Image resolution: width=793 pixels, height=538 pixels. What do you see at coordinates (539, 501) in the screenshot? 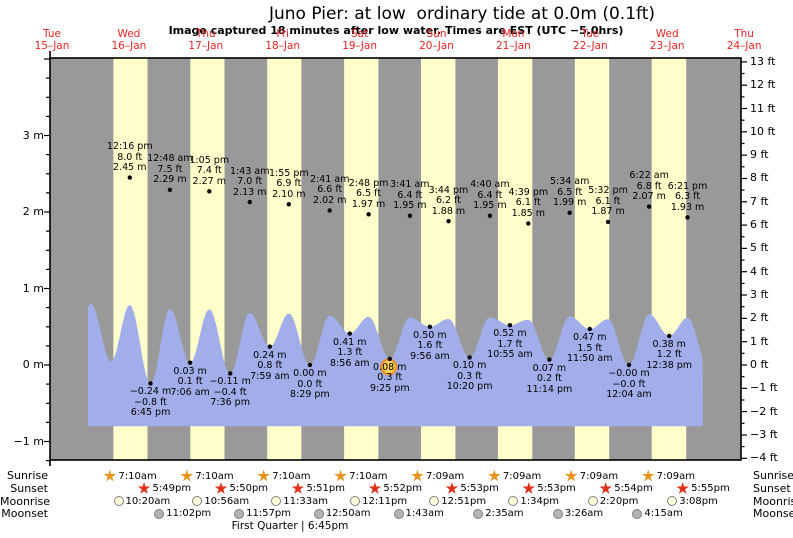
I see `astro-time: 1:34pm` at bounding box center [539, 501].